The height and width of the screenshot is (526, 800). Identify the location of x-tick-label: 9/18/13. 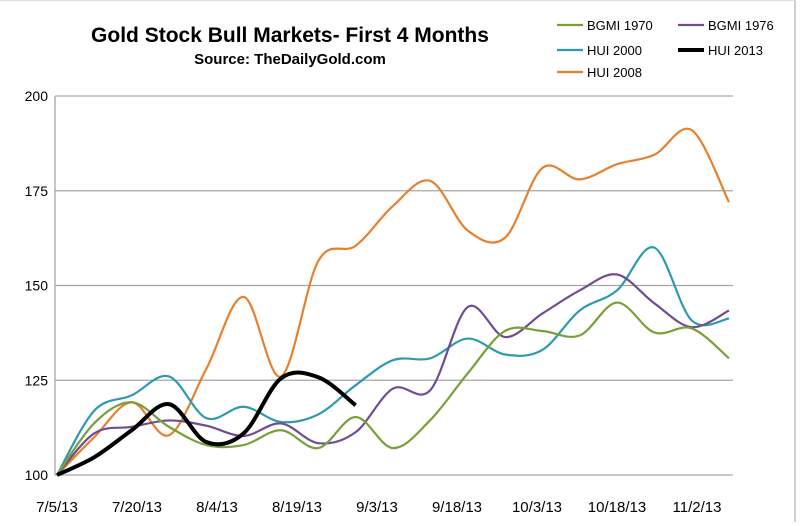
(457, 507).